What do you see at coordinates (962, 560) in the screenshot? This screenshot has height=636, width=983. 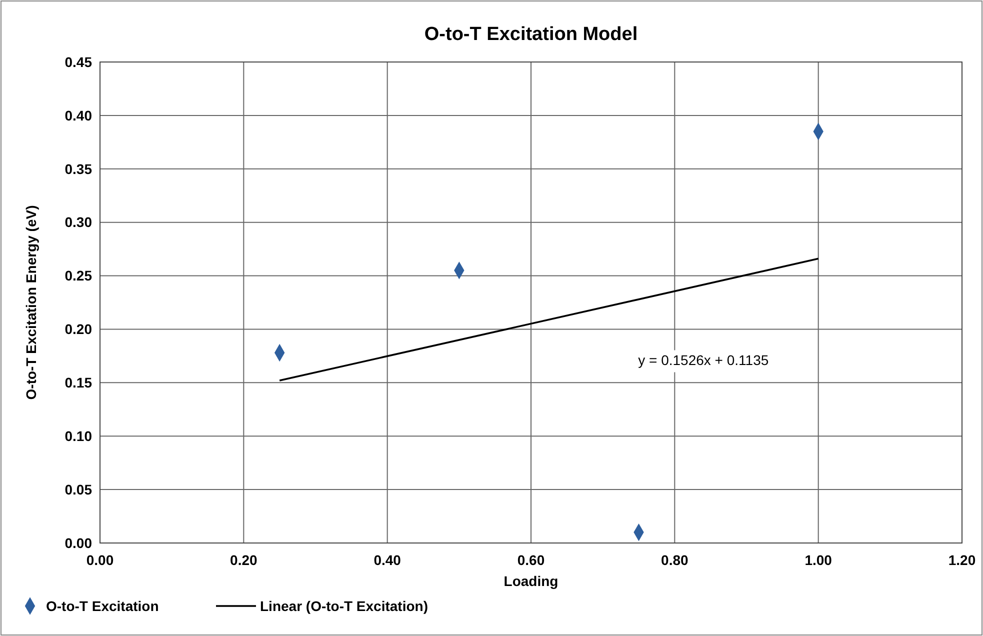 I see `x-tick-label: 1.20` at bounding box center [962, 560].